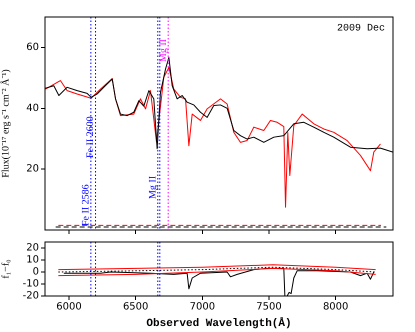 The height and width of the screenshot is (332, 415). What do you see at coordinates (32, 260) in the screenshot?
I see `y-tick-label: 10` at bounding box center [32, 260].